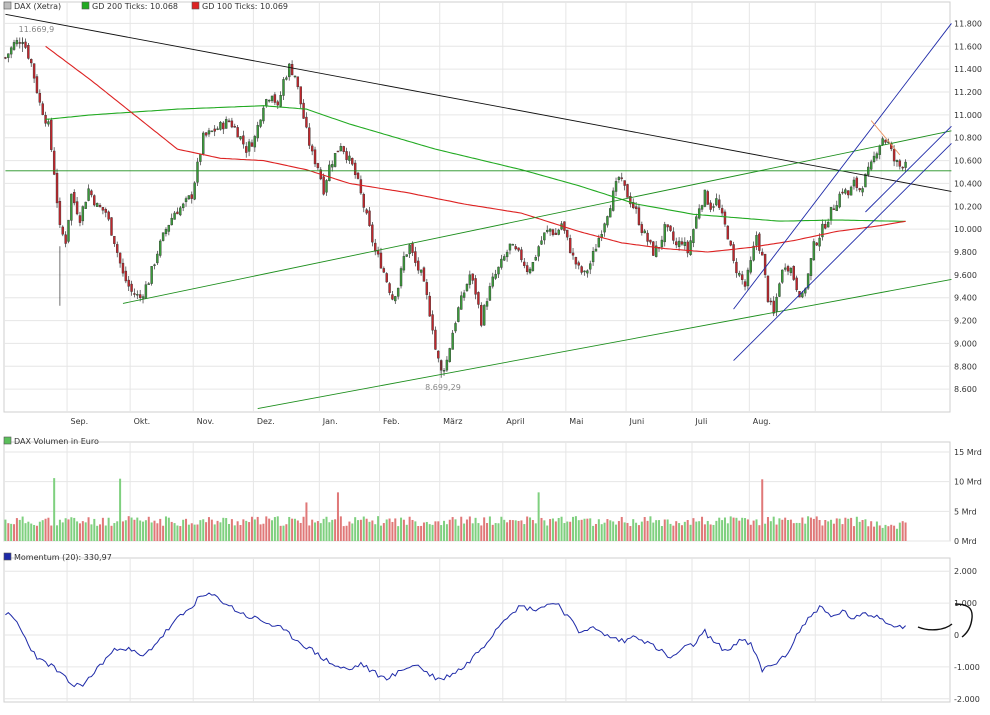 Image resolution: width=990 pixels, height=715 pixels. What do you see at coordinates (965, 252) in the screenshot?
I see `price-y-tick-label: 9.800` at bounding box center [965, 252].